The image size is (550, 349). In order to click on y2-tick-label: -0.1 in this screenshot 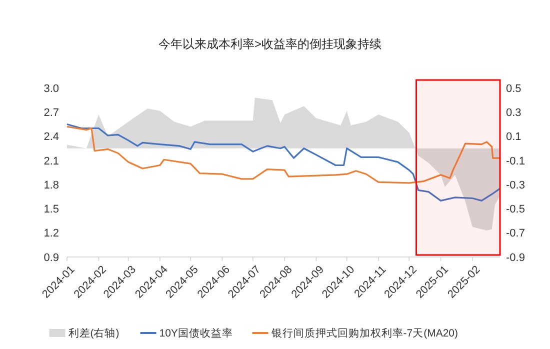, I will do `click(515, 161)`.